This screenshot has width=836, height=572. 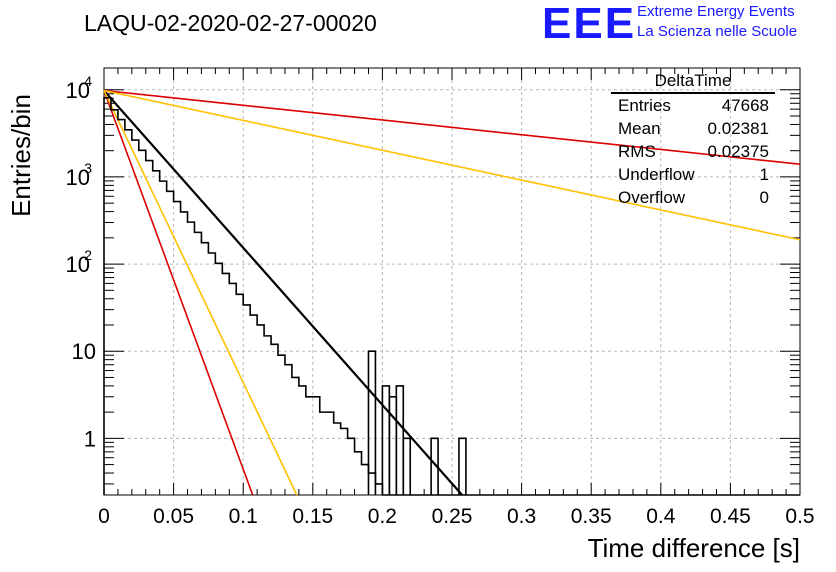 What do you see at coordinates (90, 438) in the screenshot?
I see `y-tick-label: 1` at bounding box center [90, 438].